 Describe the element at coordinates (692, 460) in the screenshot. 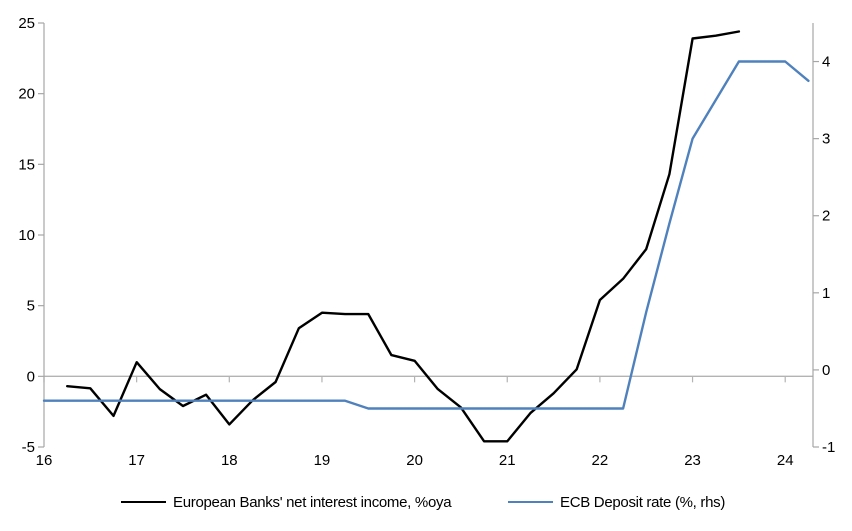

I see `x-tick-label: 23` at that location.